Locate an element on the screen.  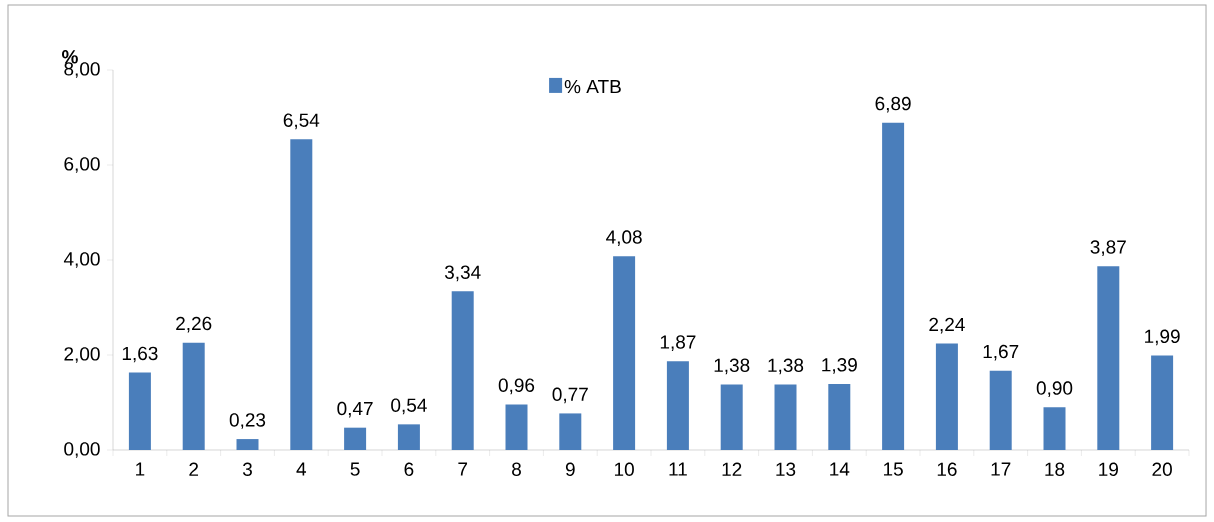
data-label: 1,39 is located at coordinates (839, 366).